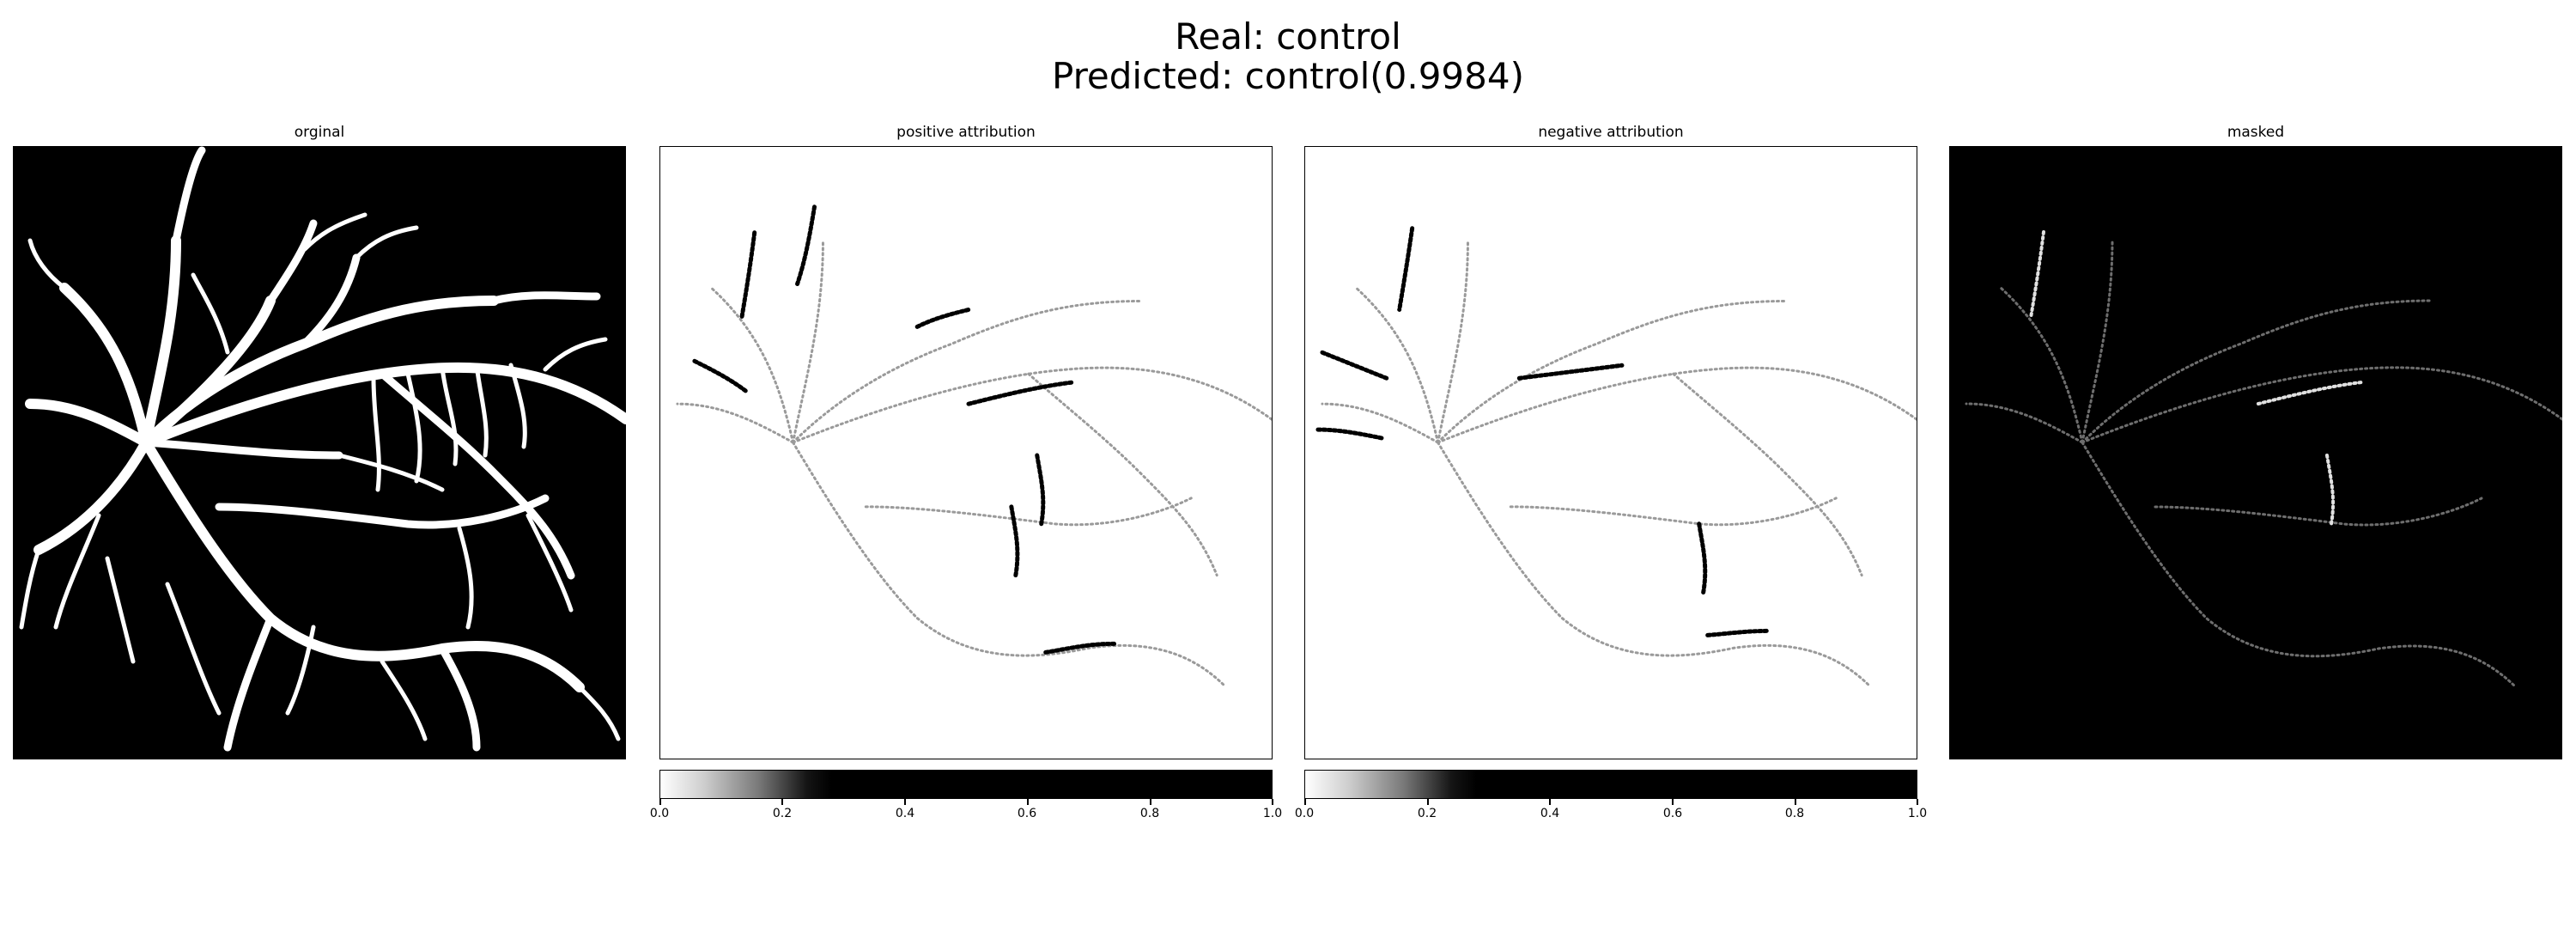  Describe the element at coordinates (2263, 459) in the screenshot. I see `masked-vessel-overlay` at that location.